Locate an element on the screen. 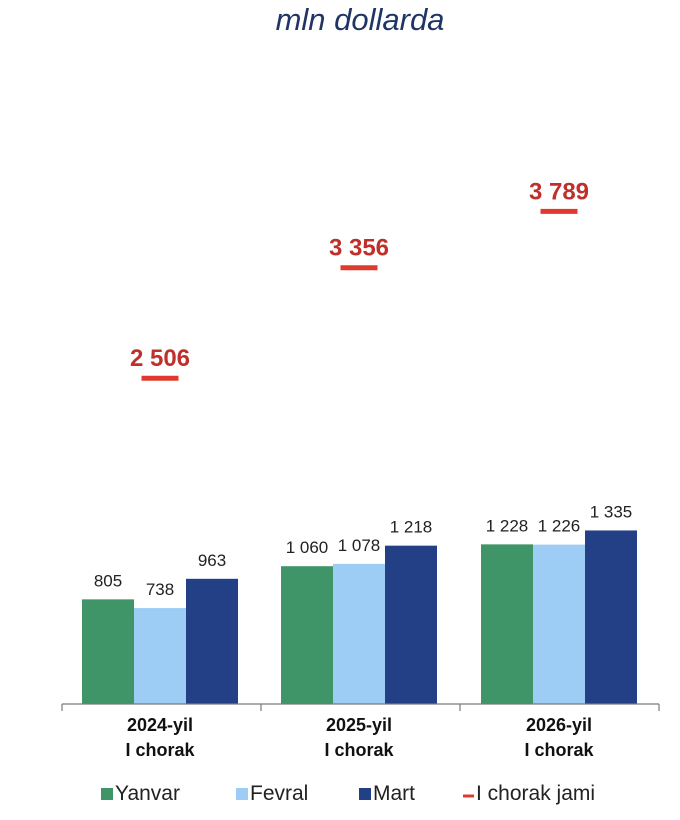 Image resolution: width=680 pixels, height=820 pixels. value-label-mart-2: 1 335 is located at coordinates (611, 511).